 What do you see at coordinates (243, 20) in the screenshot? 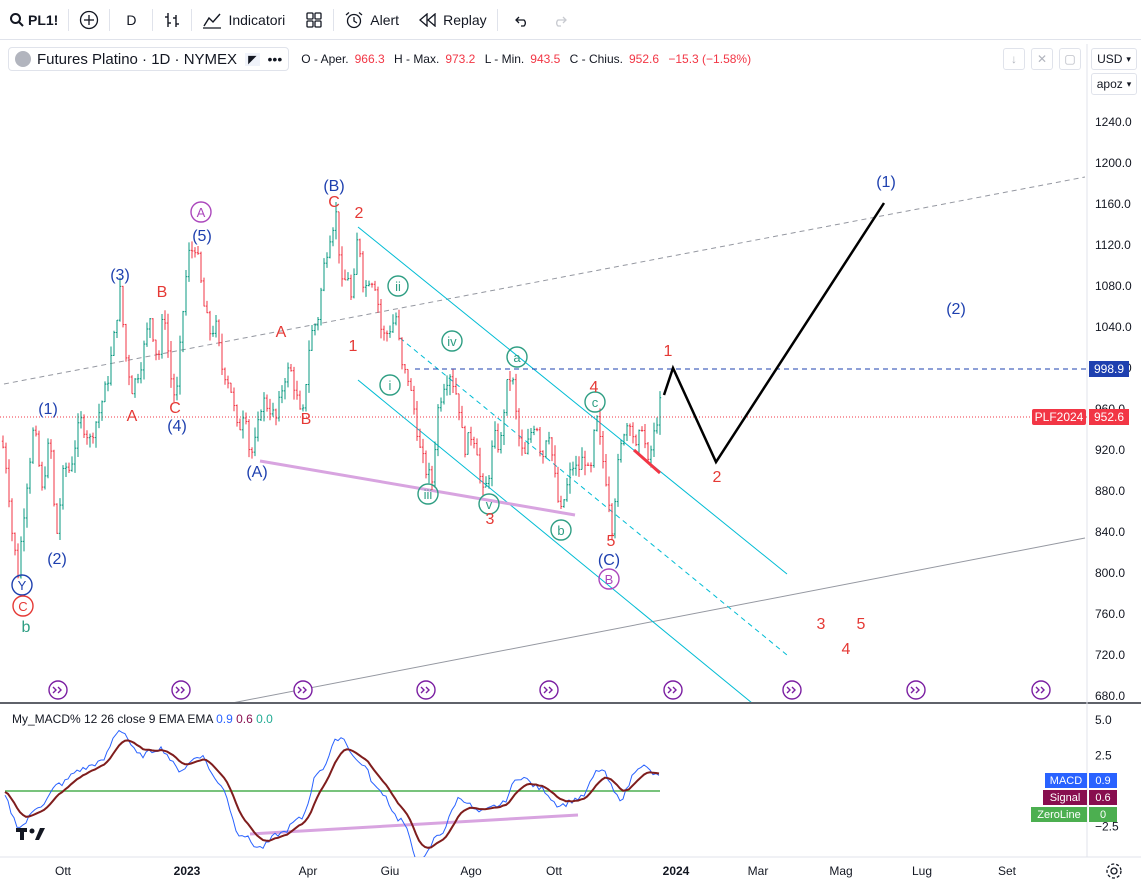
I see `indicators-button: Indicatori` at bounding box center [243, 20].